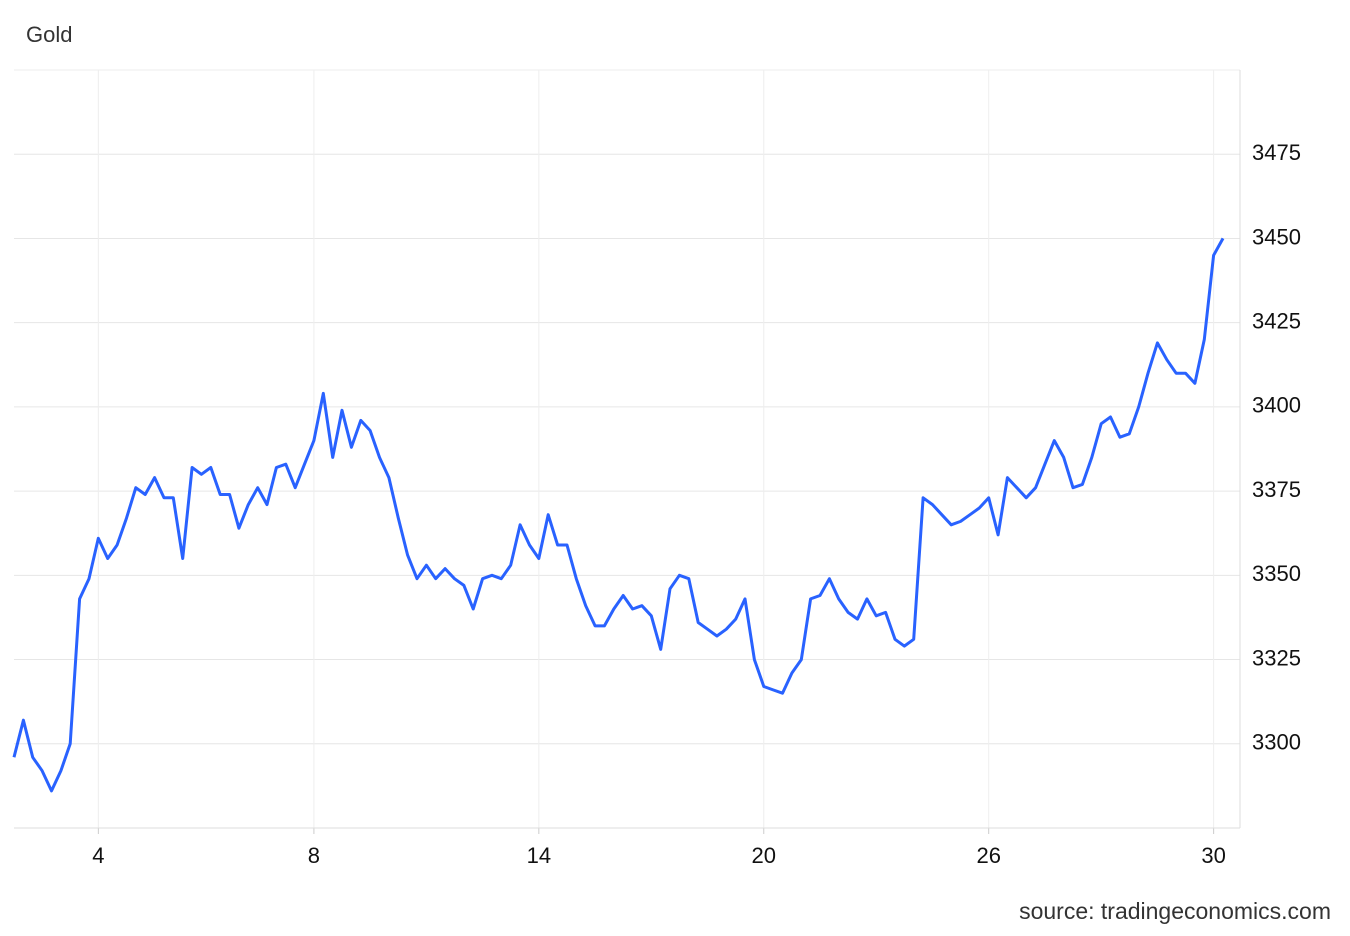 The image size is (1350, 936). I want to click on source: source: tradingeconomics.com, so click(1175, 911).